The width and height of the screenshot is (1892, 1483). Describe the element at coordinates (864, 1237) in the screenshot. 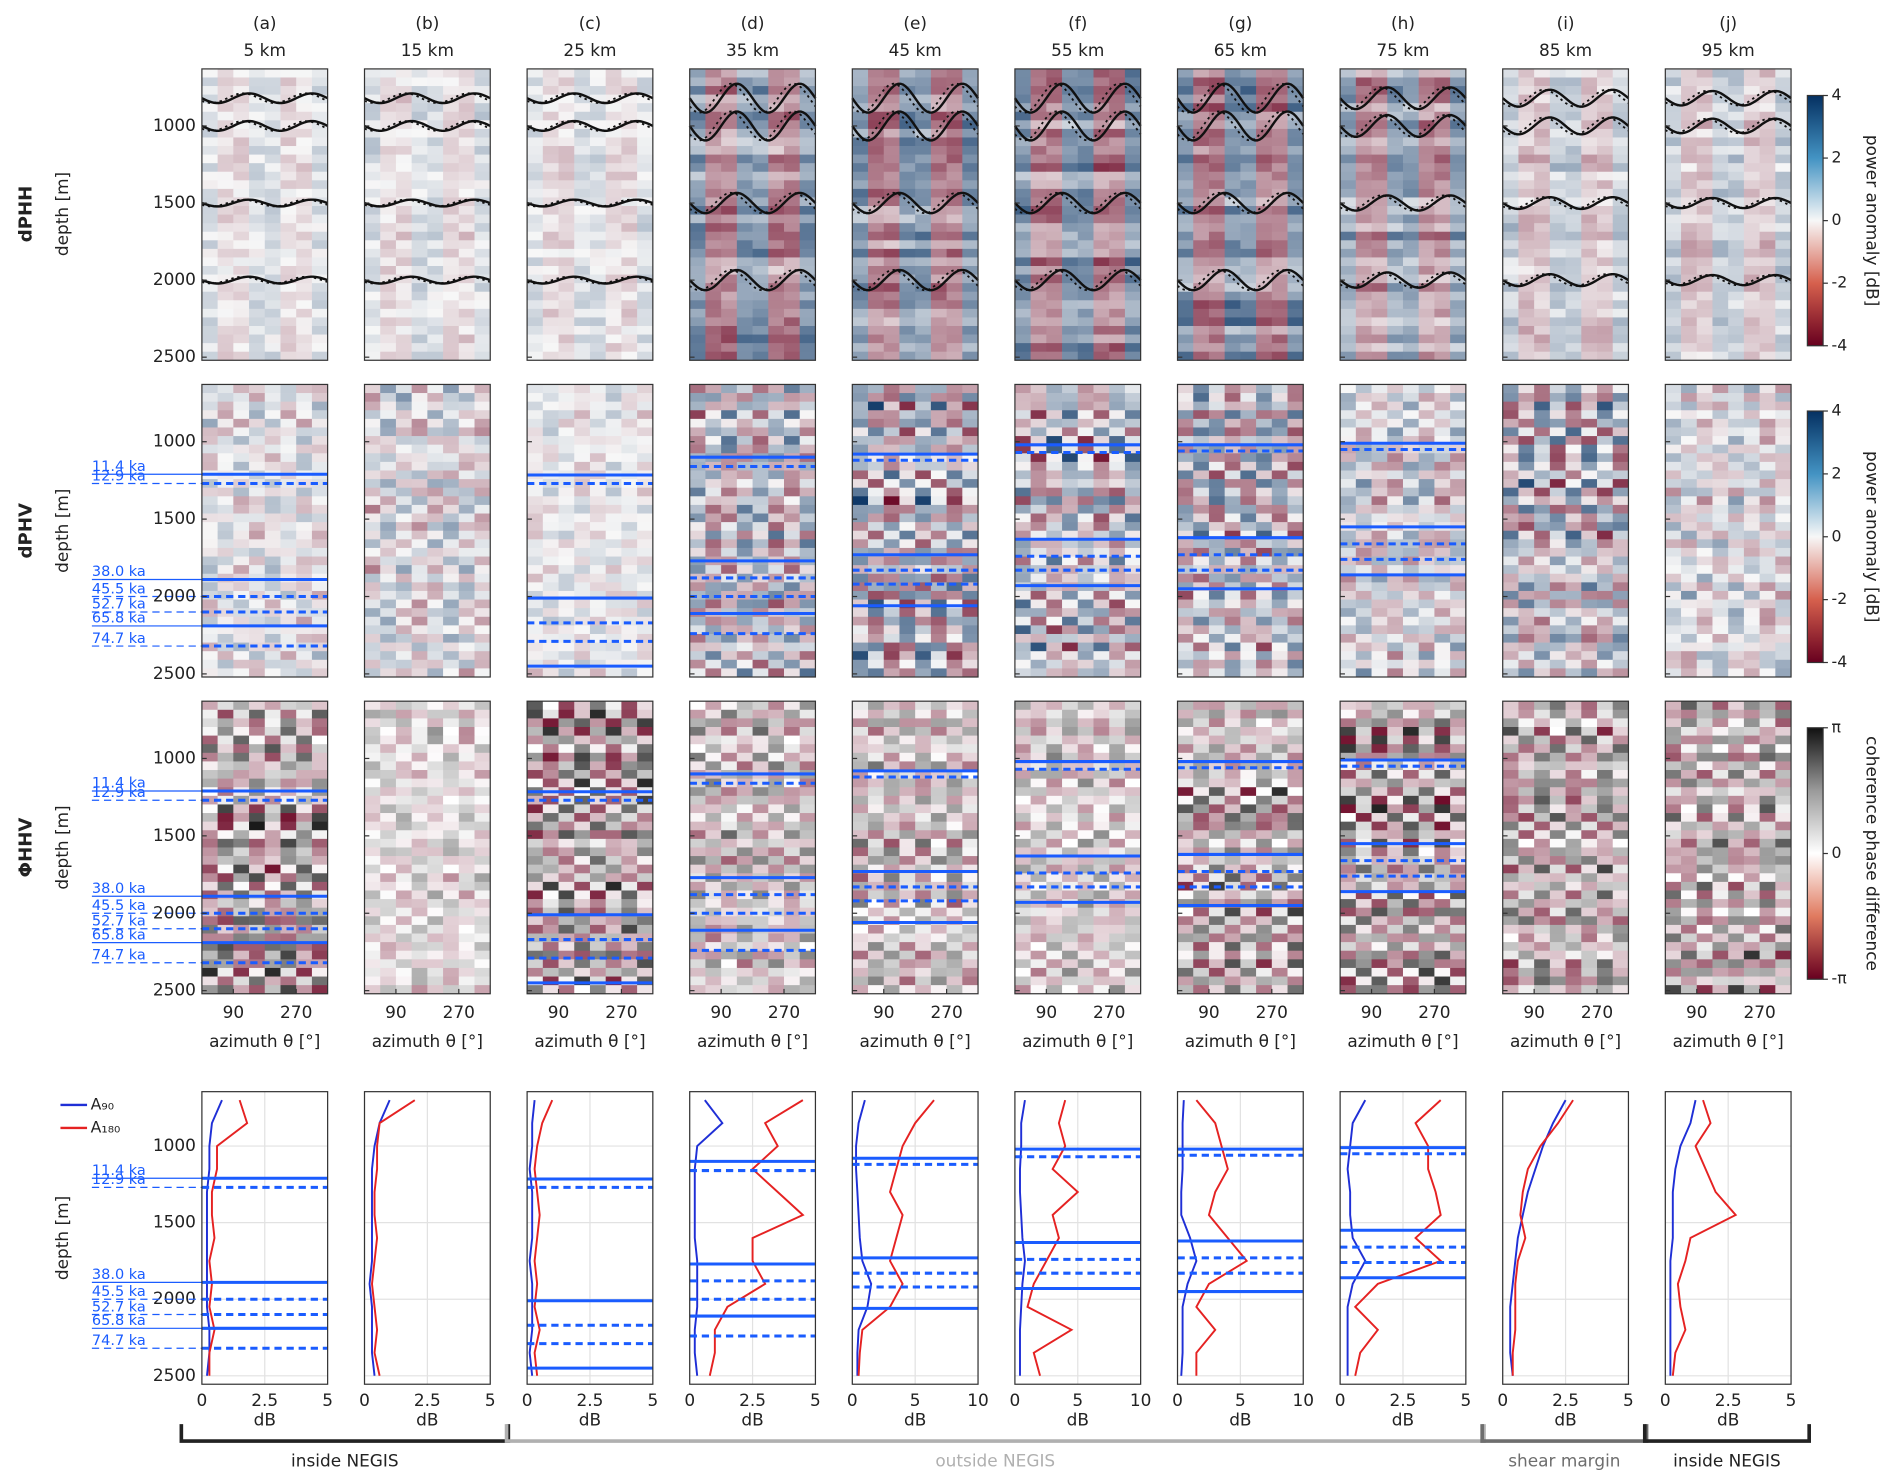

I see `profile-line` at that location.